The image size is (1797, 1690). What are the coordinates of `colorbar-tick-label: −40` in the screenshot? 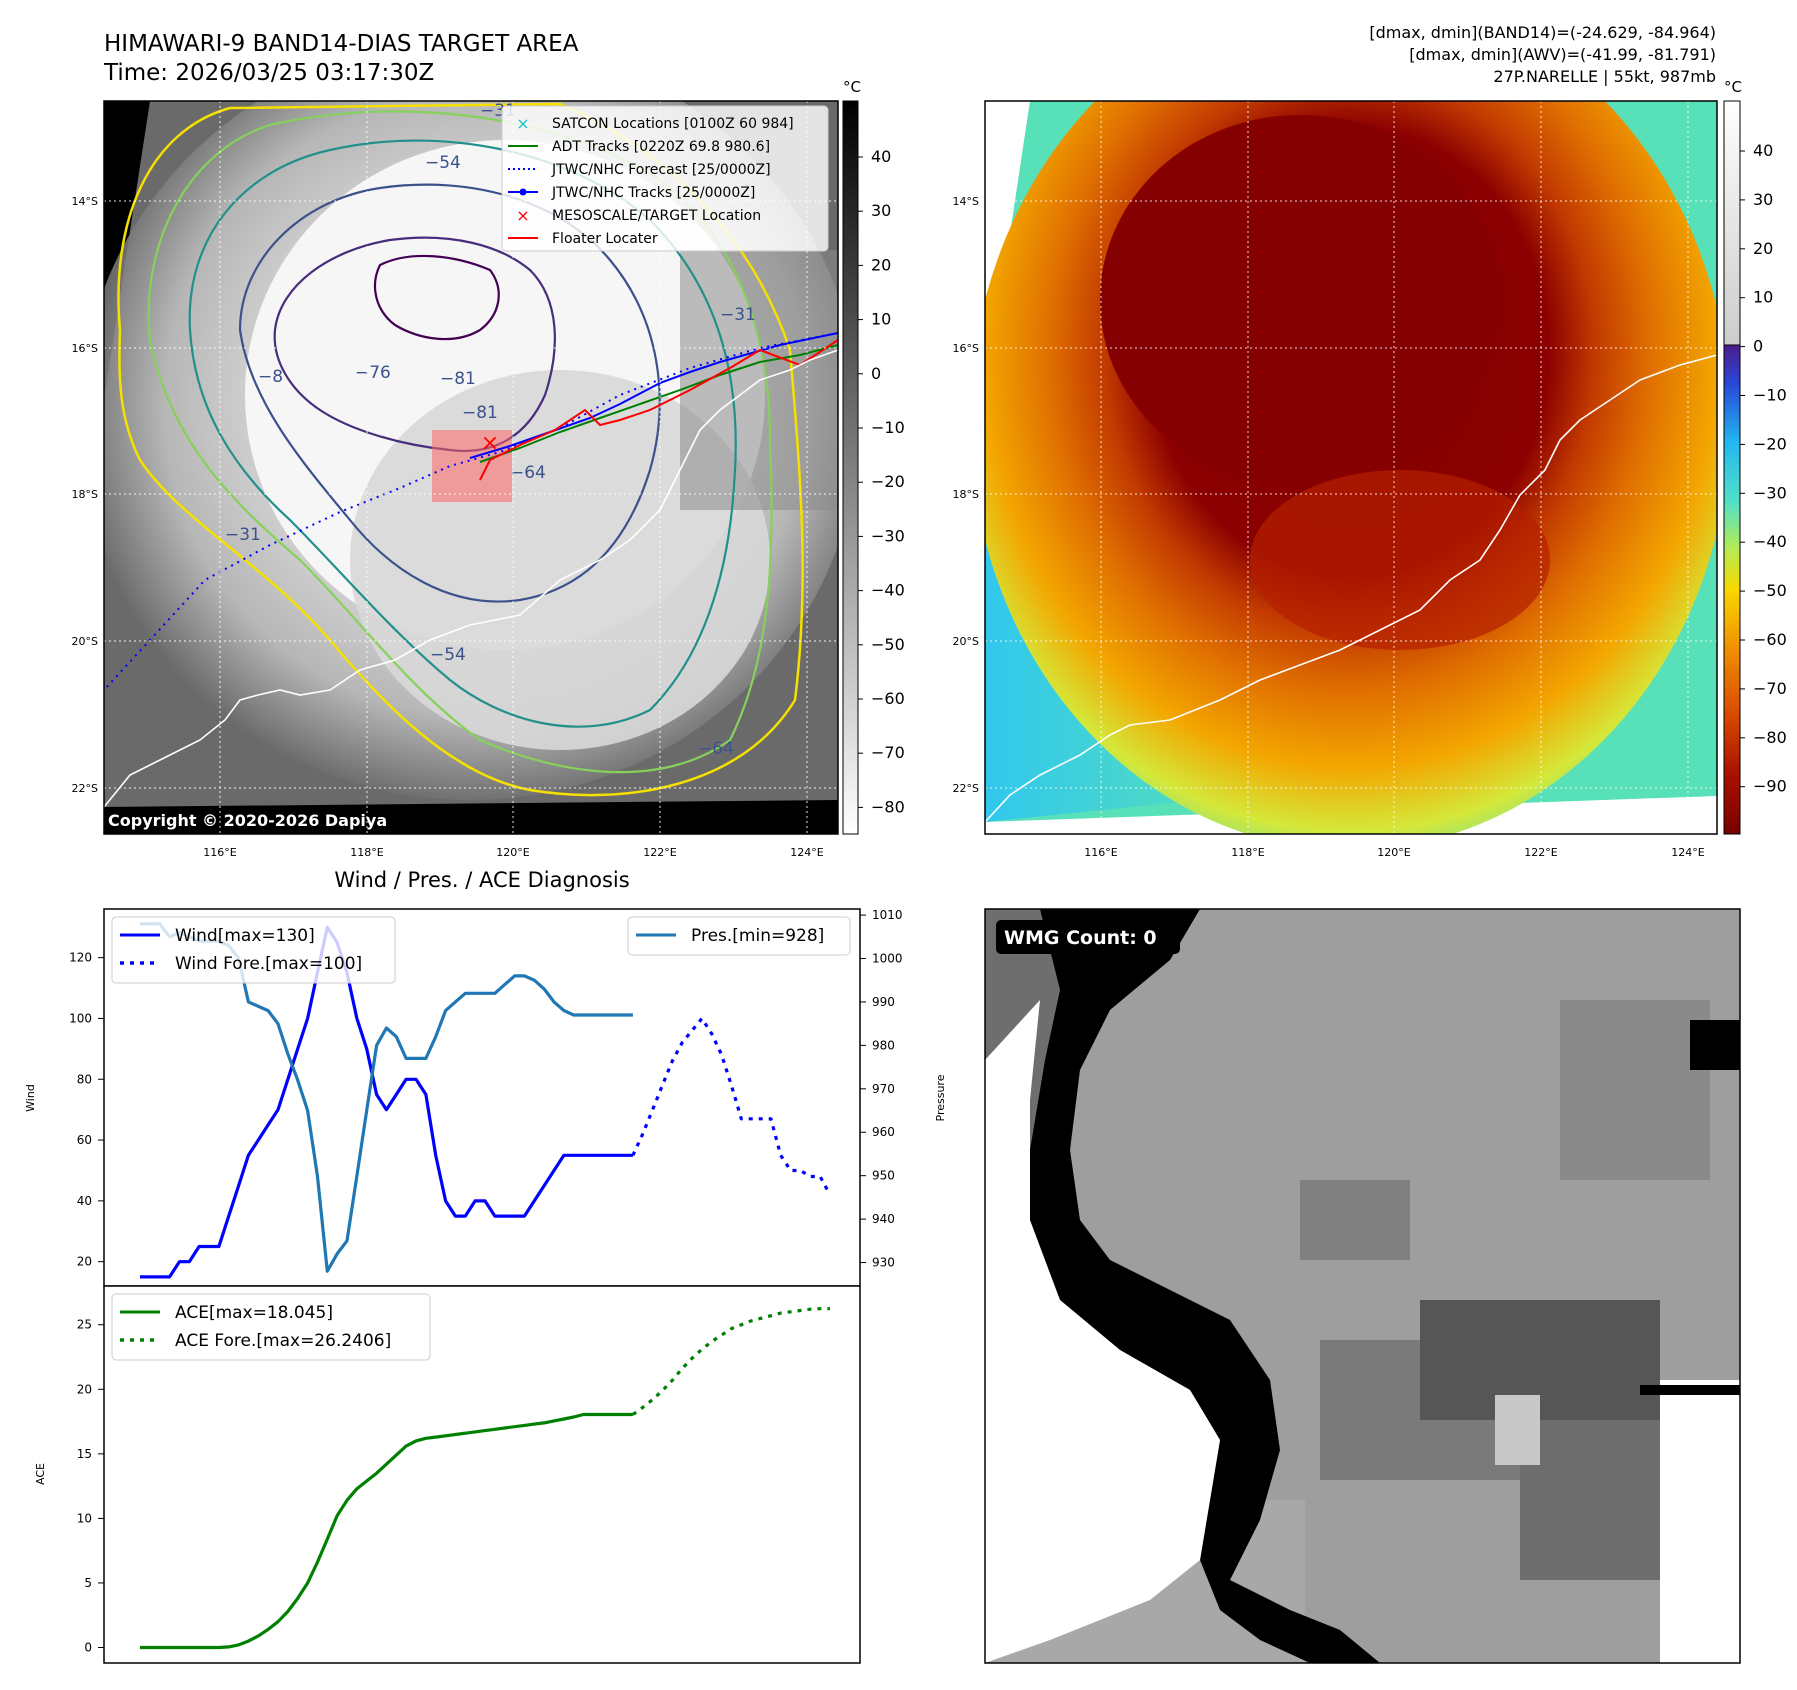 It's located at (888, 590).